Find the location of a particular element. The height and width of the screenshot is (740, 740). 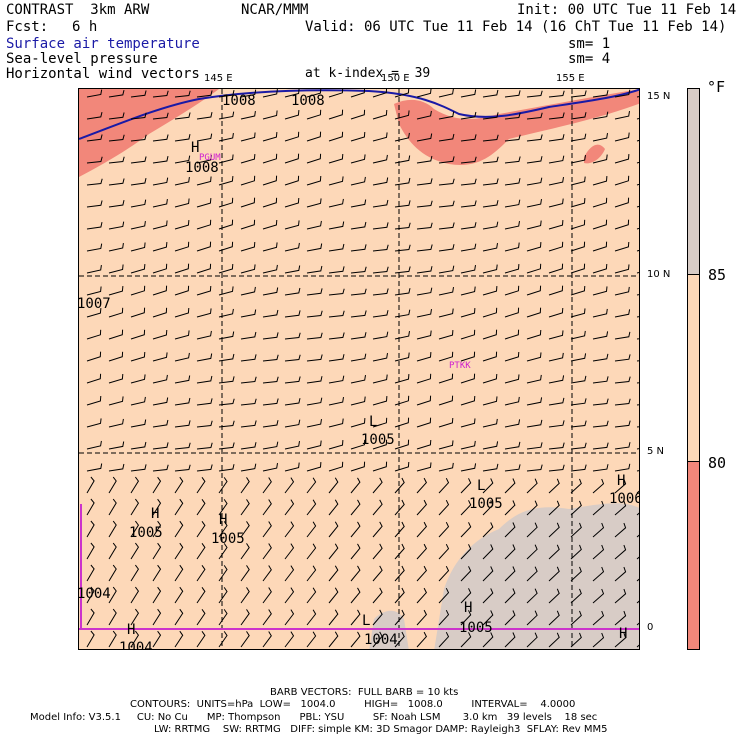

station-label: PGUM is located at coordinates (210, 158).